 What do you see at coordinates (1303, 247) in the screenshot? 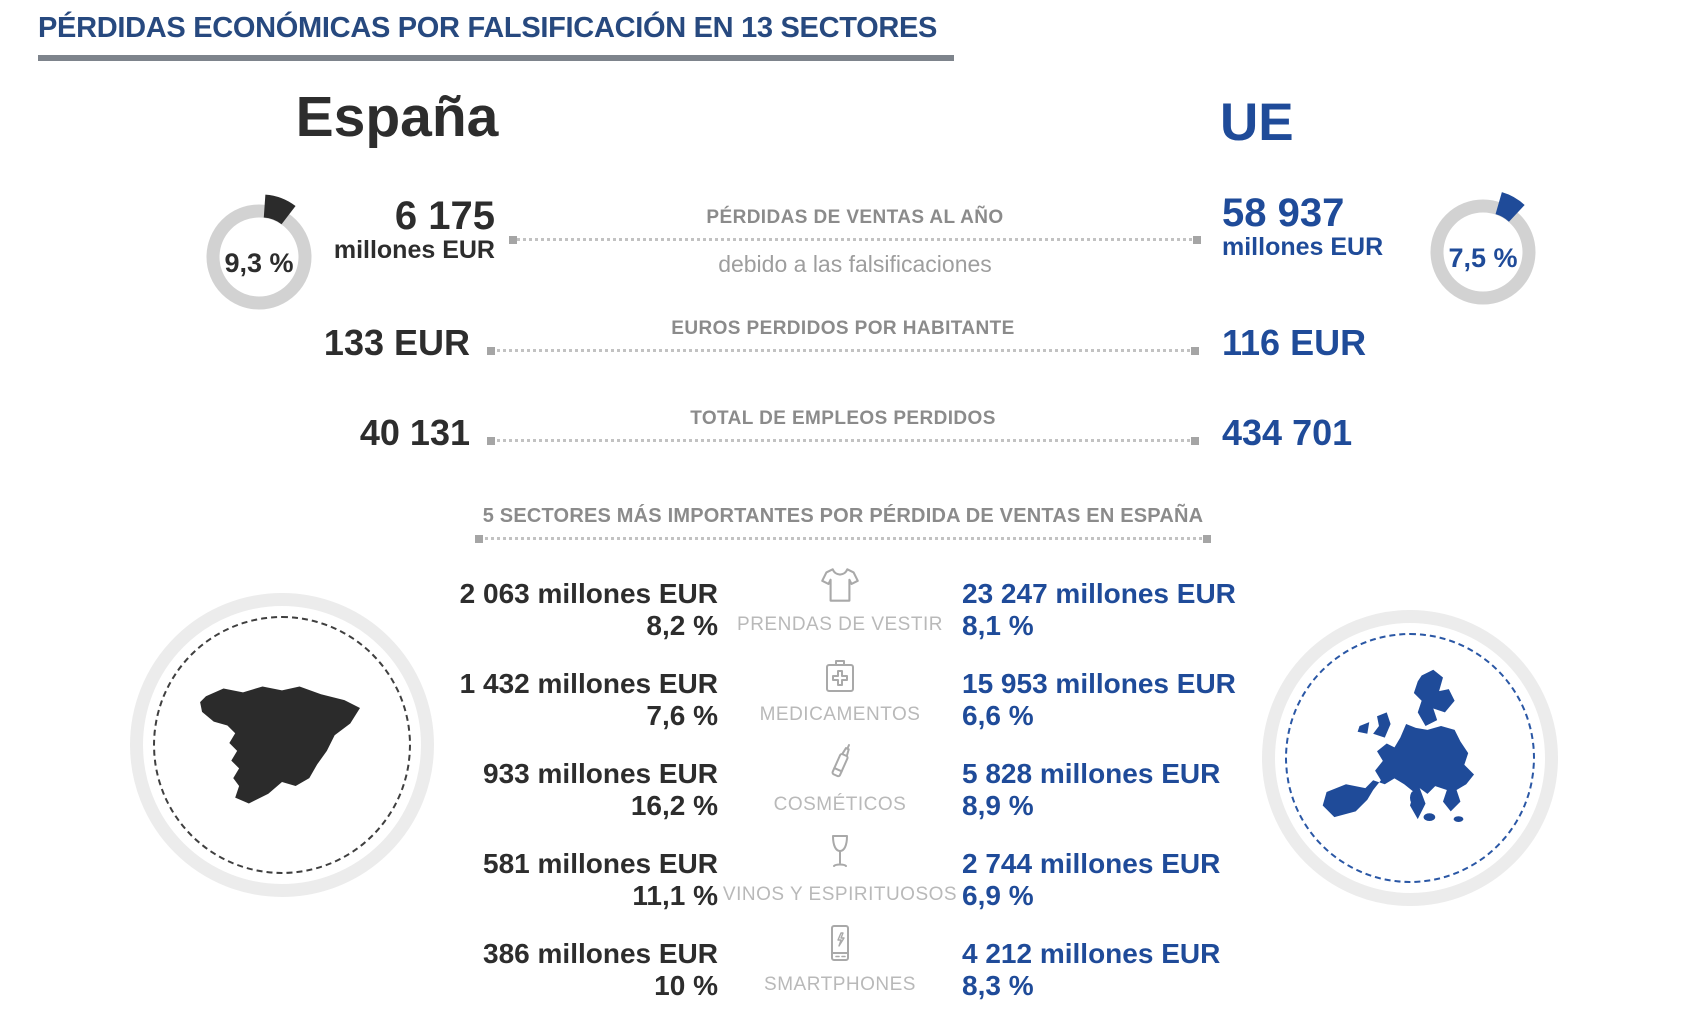
I see `ue-sales-unit: millones EUR` at bounding box center [1303, 247].